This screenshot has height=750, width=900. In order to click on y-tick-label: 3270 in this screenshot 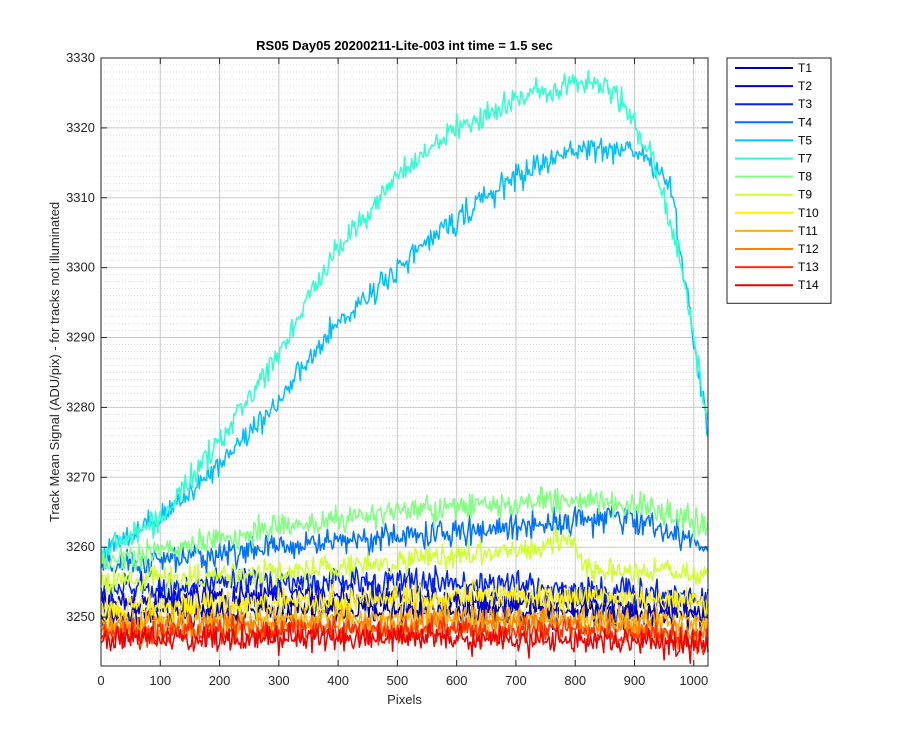, I will do `click(80, 476)`.